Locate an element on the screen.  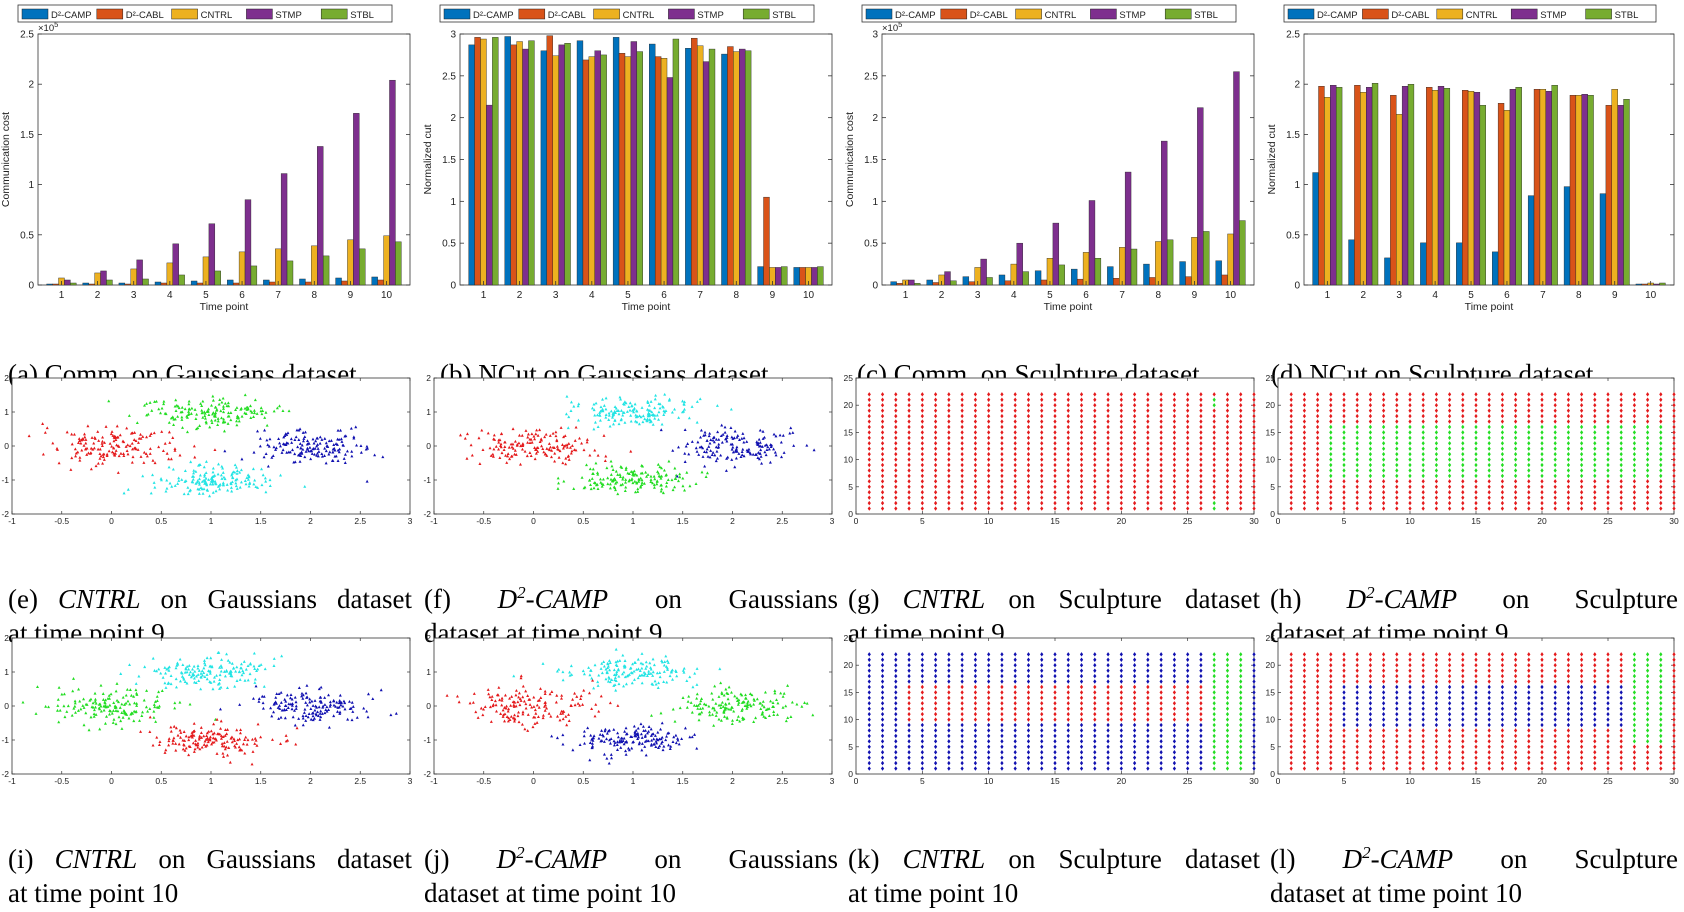
legend-swatch is located at coordinates (259, 14).